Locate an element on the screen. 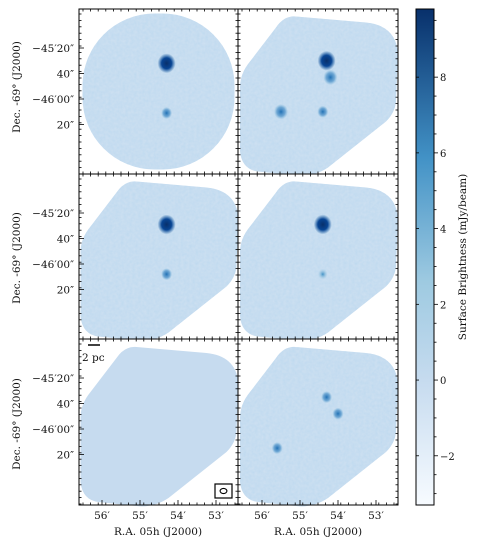  y-axis-label-row3: Dec. -69° (J2000) is located at coordinates (17, 424).